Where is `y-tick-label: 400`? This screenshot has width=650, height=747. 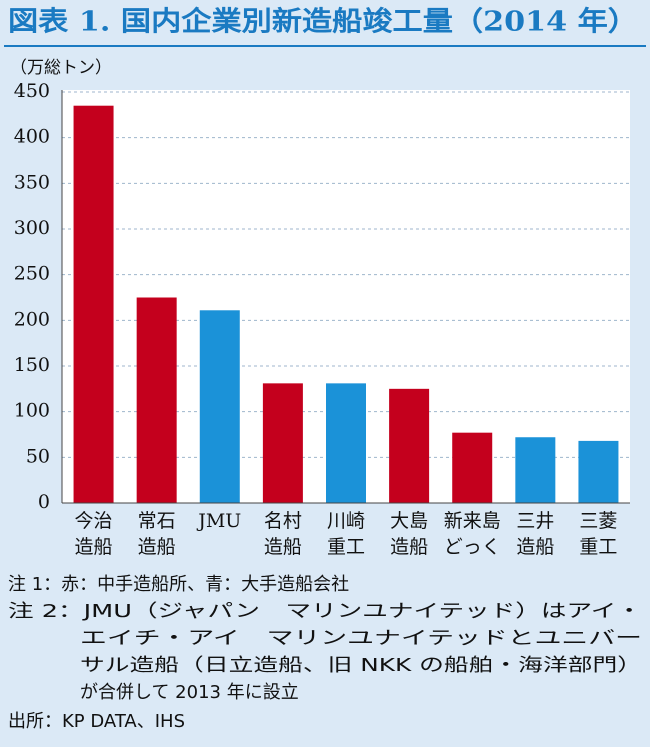 y-tick-label: 400 is located at coordinates (32, 137).